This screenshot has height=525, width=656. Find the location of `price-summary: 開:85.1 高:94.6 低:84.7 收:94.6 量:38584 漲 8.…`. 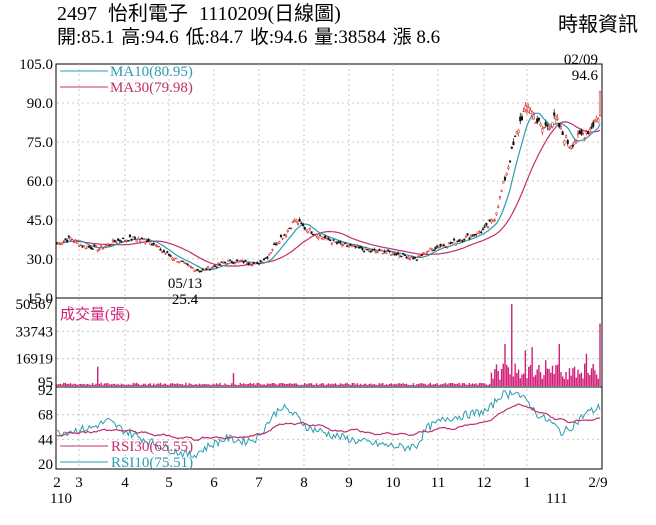

price-summary: 開:85.1 高:94.6 低:84.7 收:94.6 量:38584 漲 8.… is located at coordinates (249, 38).